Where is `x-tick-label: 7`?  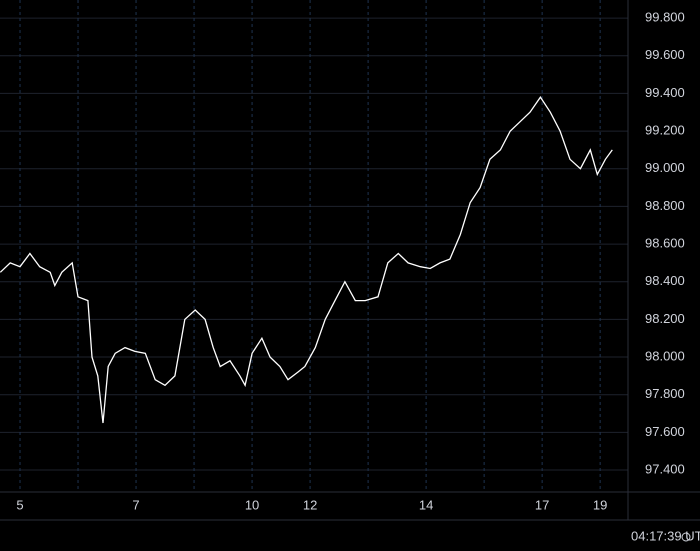
x-tick-label: 7 is located at coordinates (135, 504).